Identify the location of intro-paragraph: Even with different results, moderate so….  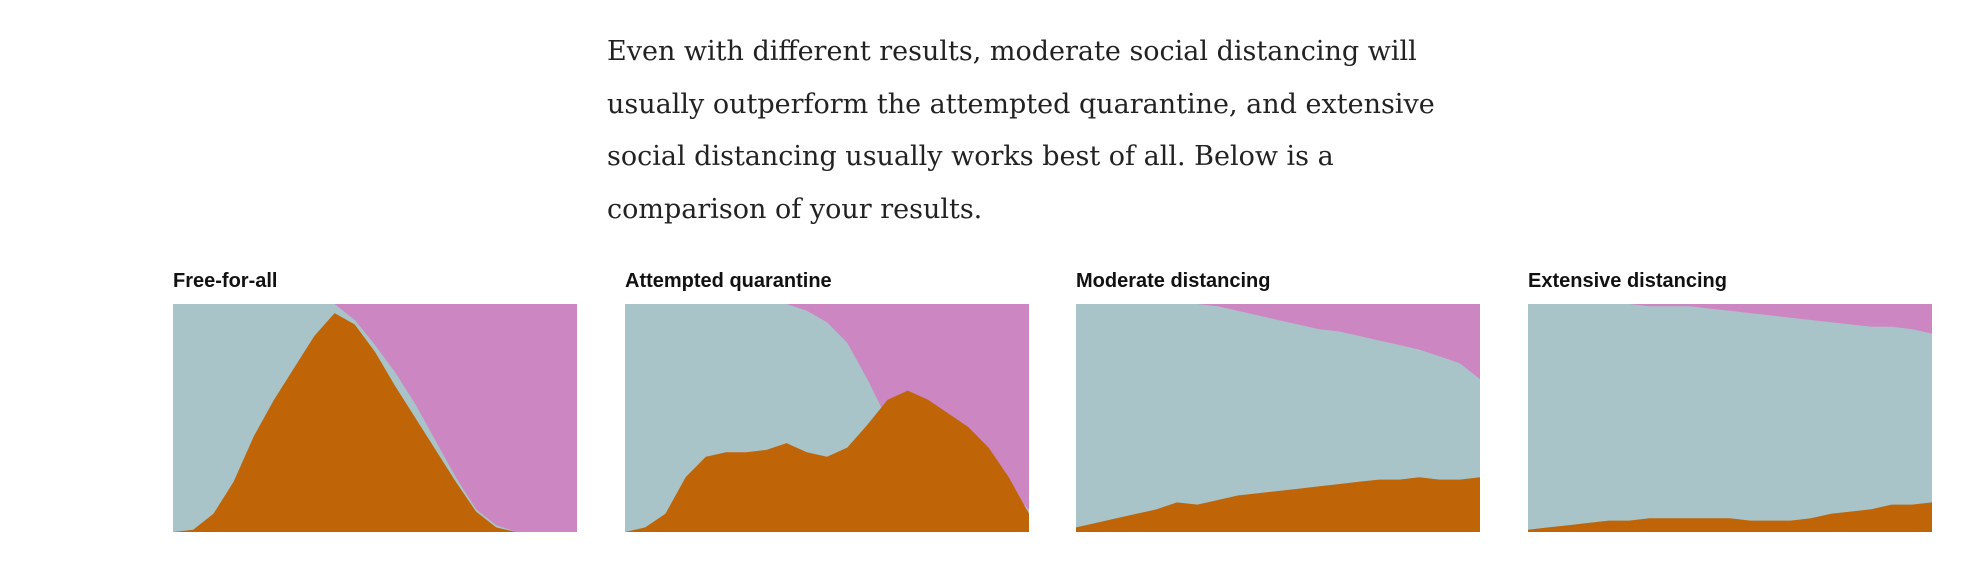
(1021, 130).